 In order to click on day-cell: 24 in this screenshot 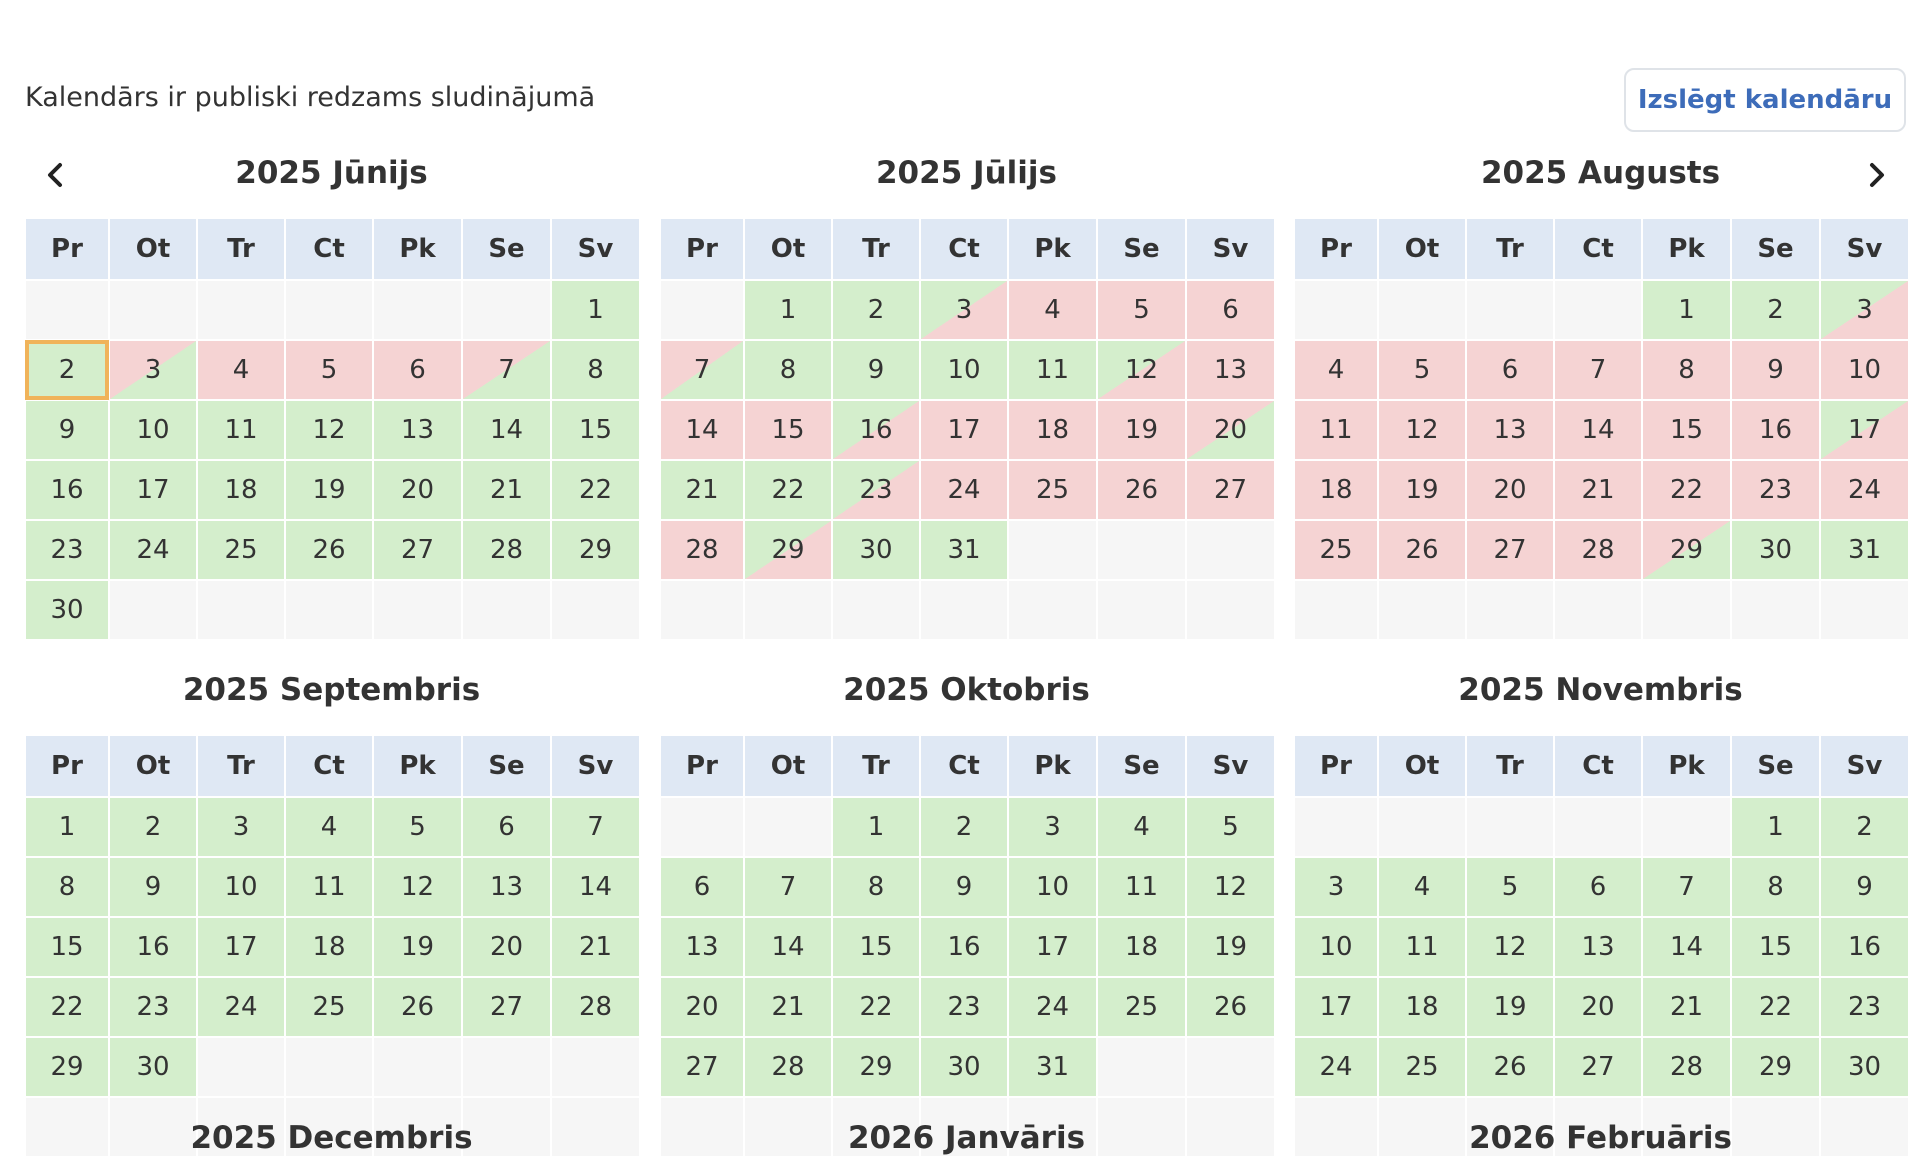, I will do `click(241, 1007)`.